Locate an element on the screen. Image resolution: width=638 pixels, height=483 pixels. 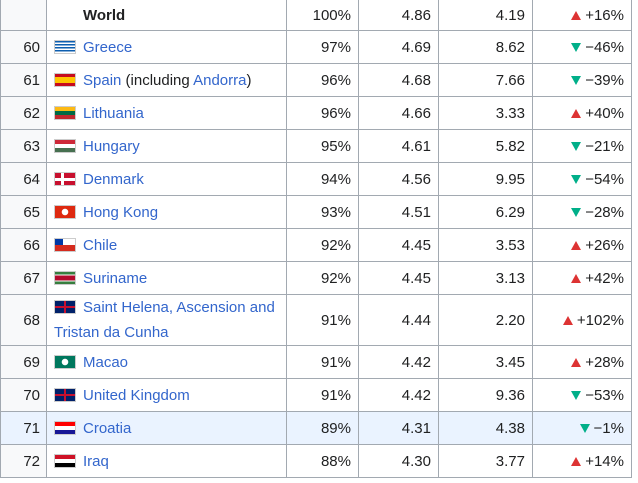
change-cell: −28% is located at coordinates (582, 212).